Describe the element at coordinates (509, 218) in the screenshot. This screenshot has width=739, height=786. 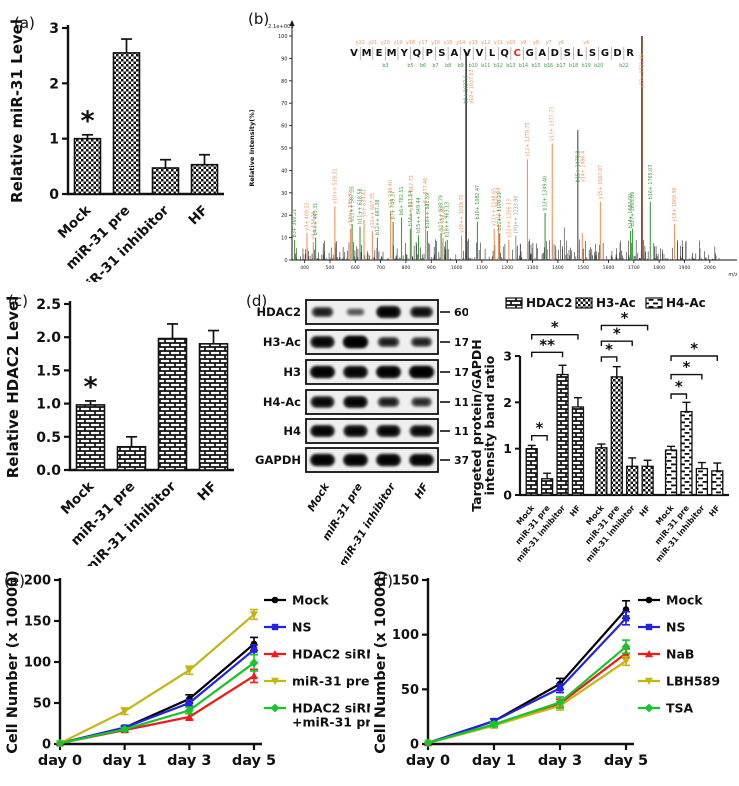
I see `svg-text: y22++ 1206.13` at that location.